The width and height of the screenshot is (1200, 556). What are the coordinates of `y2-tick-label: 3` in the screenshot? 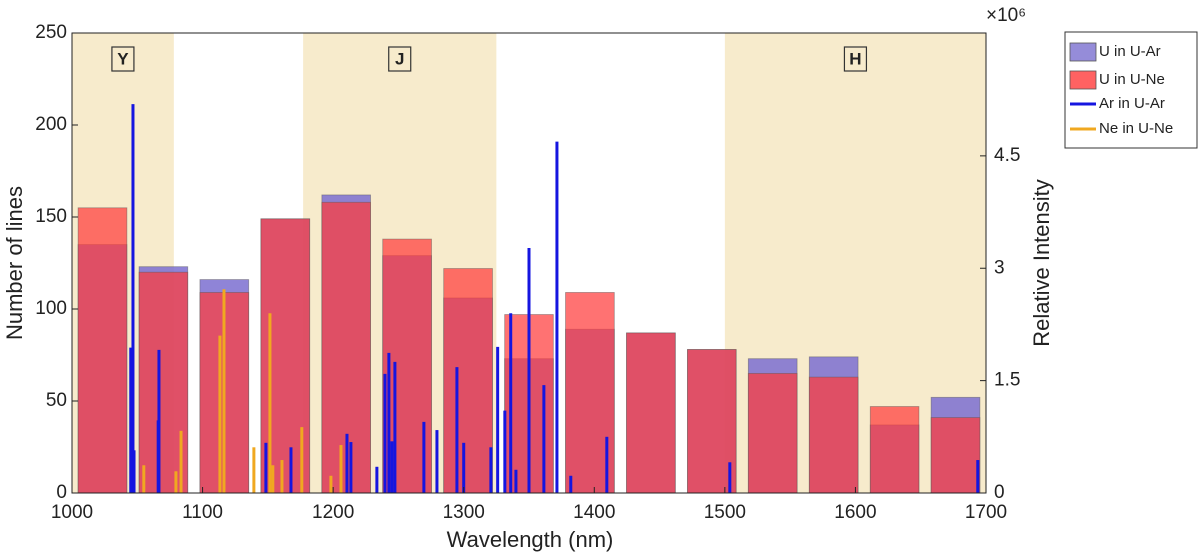 It's located at (999, 267).